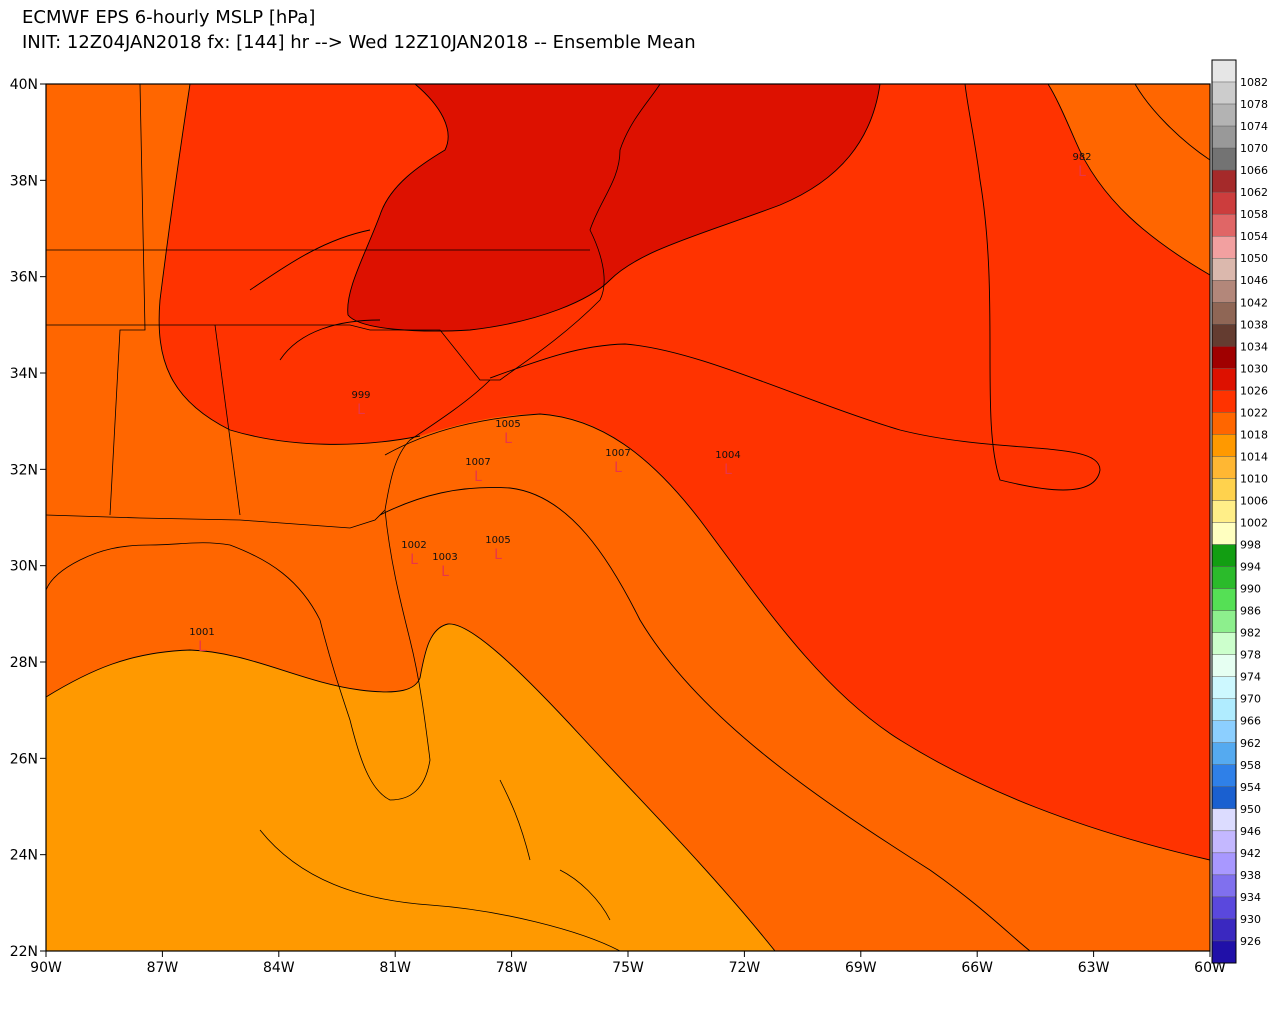  Describe the element at coordinates (1250, 787) in the screenshot. I see `colorbar-label: 954` at that location.